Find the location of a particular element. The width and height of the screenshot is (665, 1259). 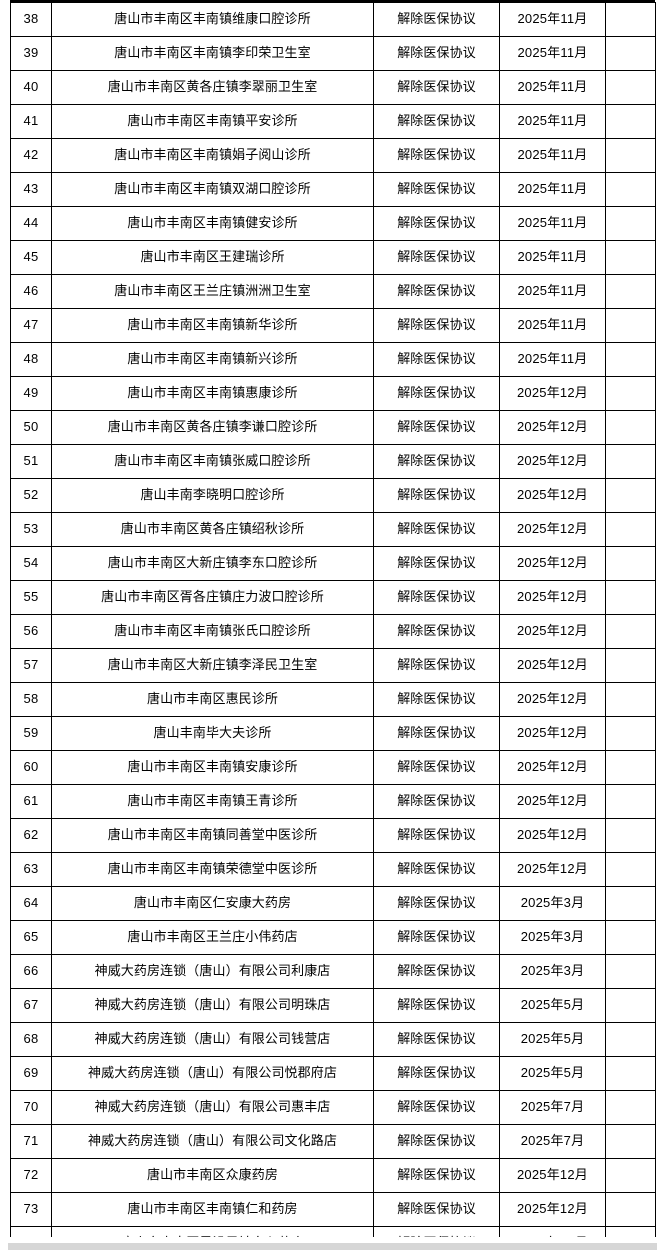

row-index-cell: 71 is located at coordinates (31, 1141).